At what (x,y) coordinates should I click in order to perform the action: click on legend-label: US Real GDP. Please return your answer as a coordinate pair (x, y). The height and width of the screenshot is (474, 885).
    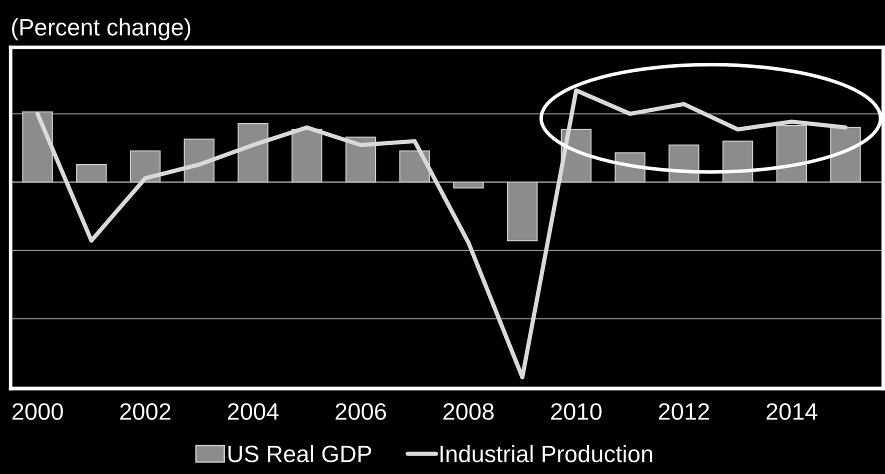
    Looking at the image, I should click on (300, 453).